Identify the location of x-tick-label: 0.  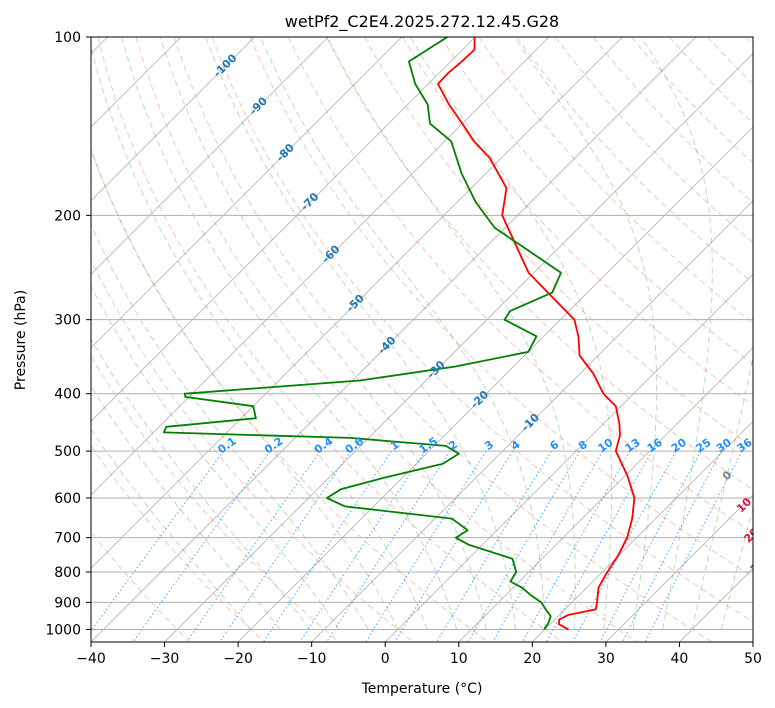
(385, 659).